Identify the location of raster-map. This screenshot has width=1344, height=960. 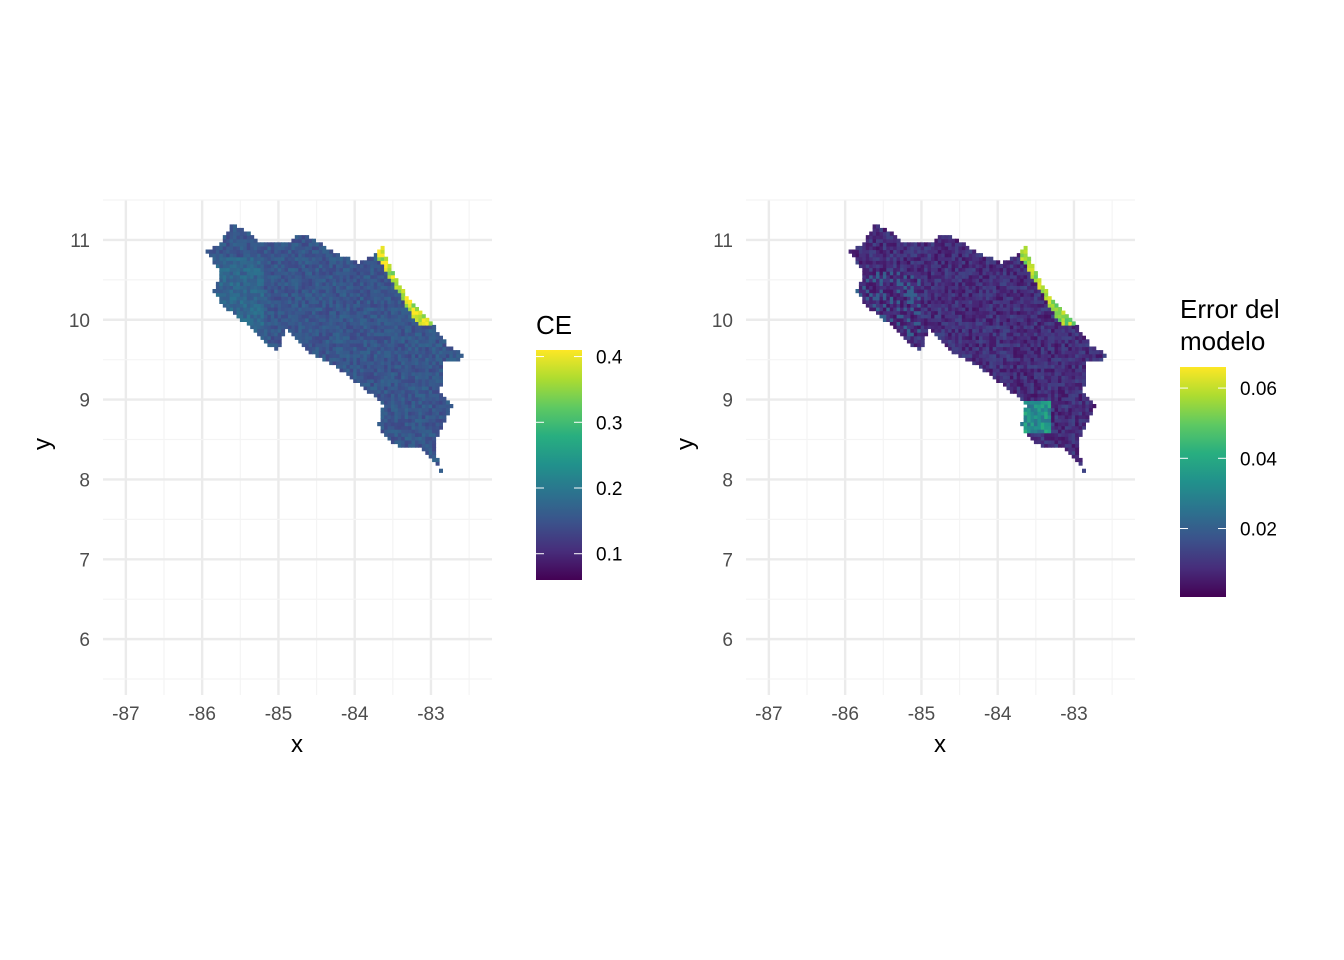
(977, 348).